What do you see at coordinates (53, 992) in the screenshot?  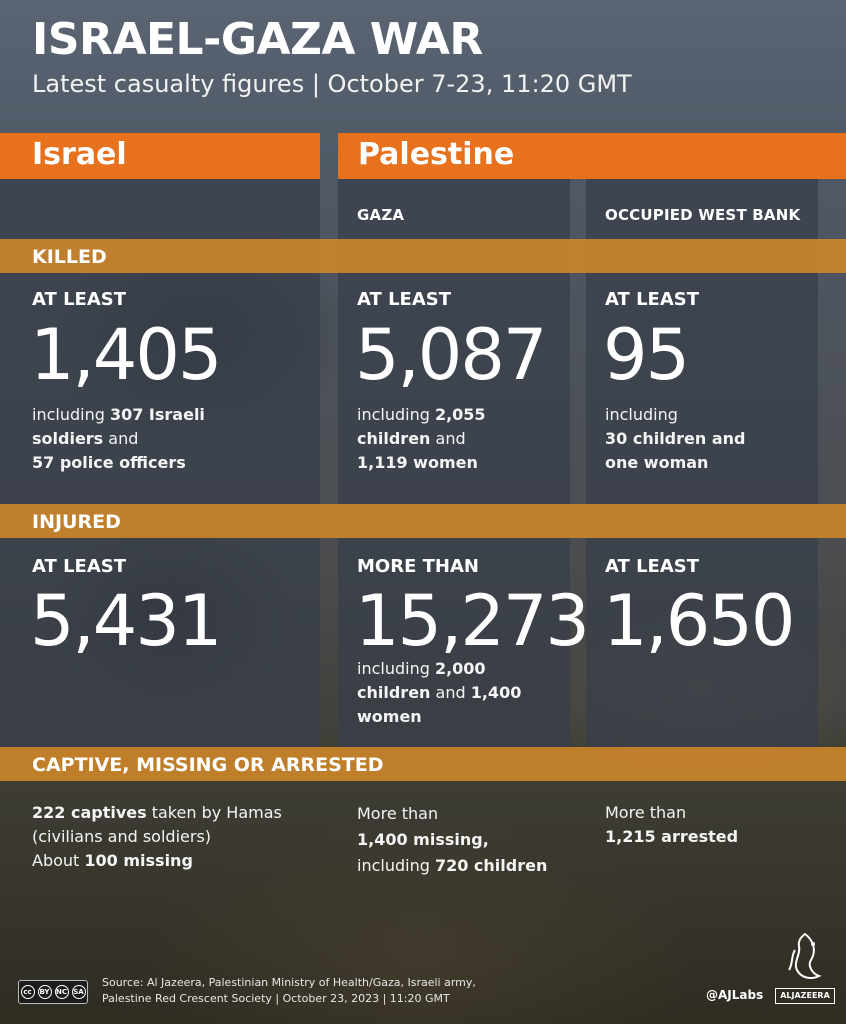 I see `creative-commons-badge: cc BY NC SA` at bounding box center [53, 992].